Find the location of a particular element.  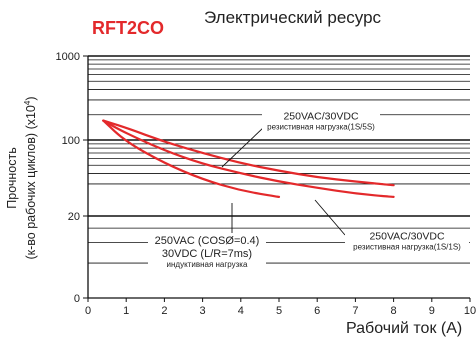

x-tick-label: 3 is located at coordinates (203, 311).